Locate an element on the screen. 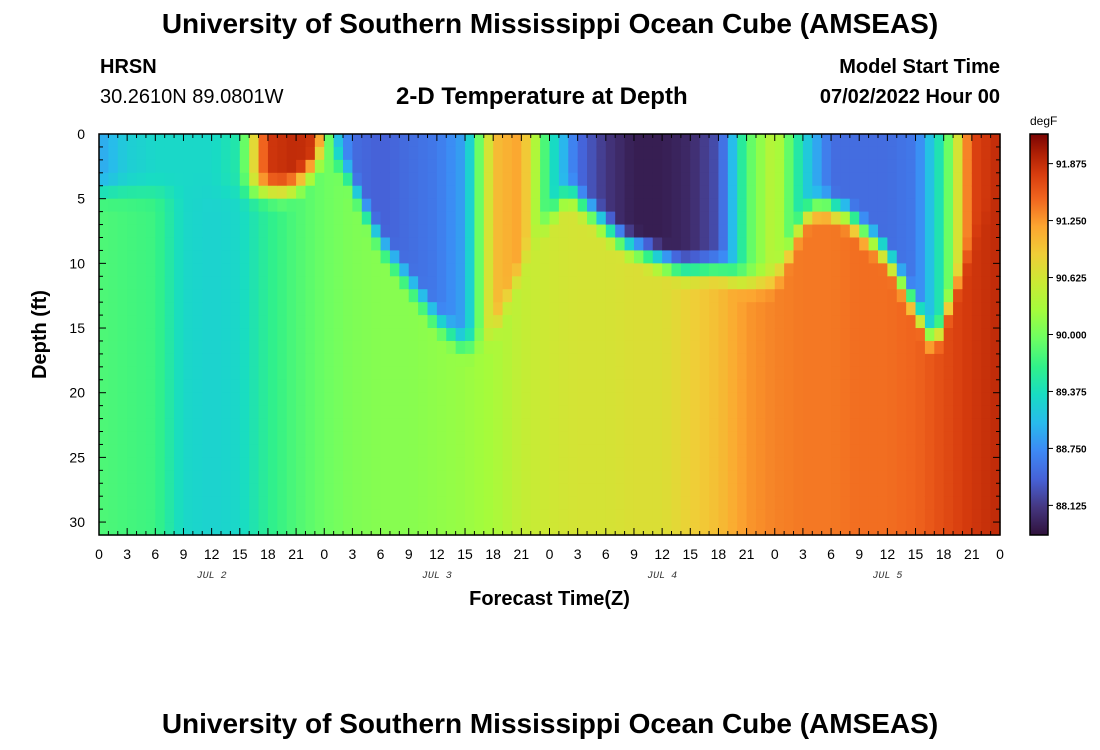  x-tick-label: 6 is located at coordinates (155, 554).